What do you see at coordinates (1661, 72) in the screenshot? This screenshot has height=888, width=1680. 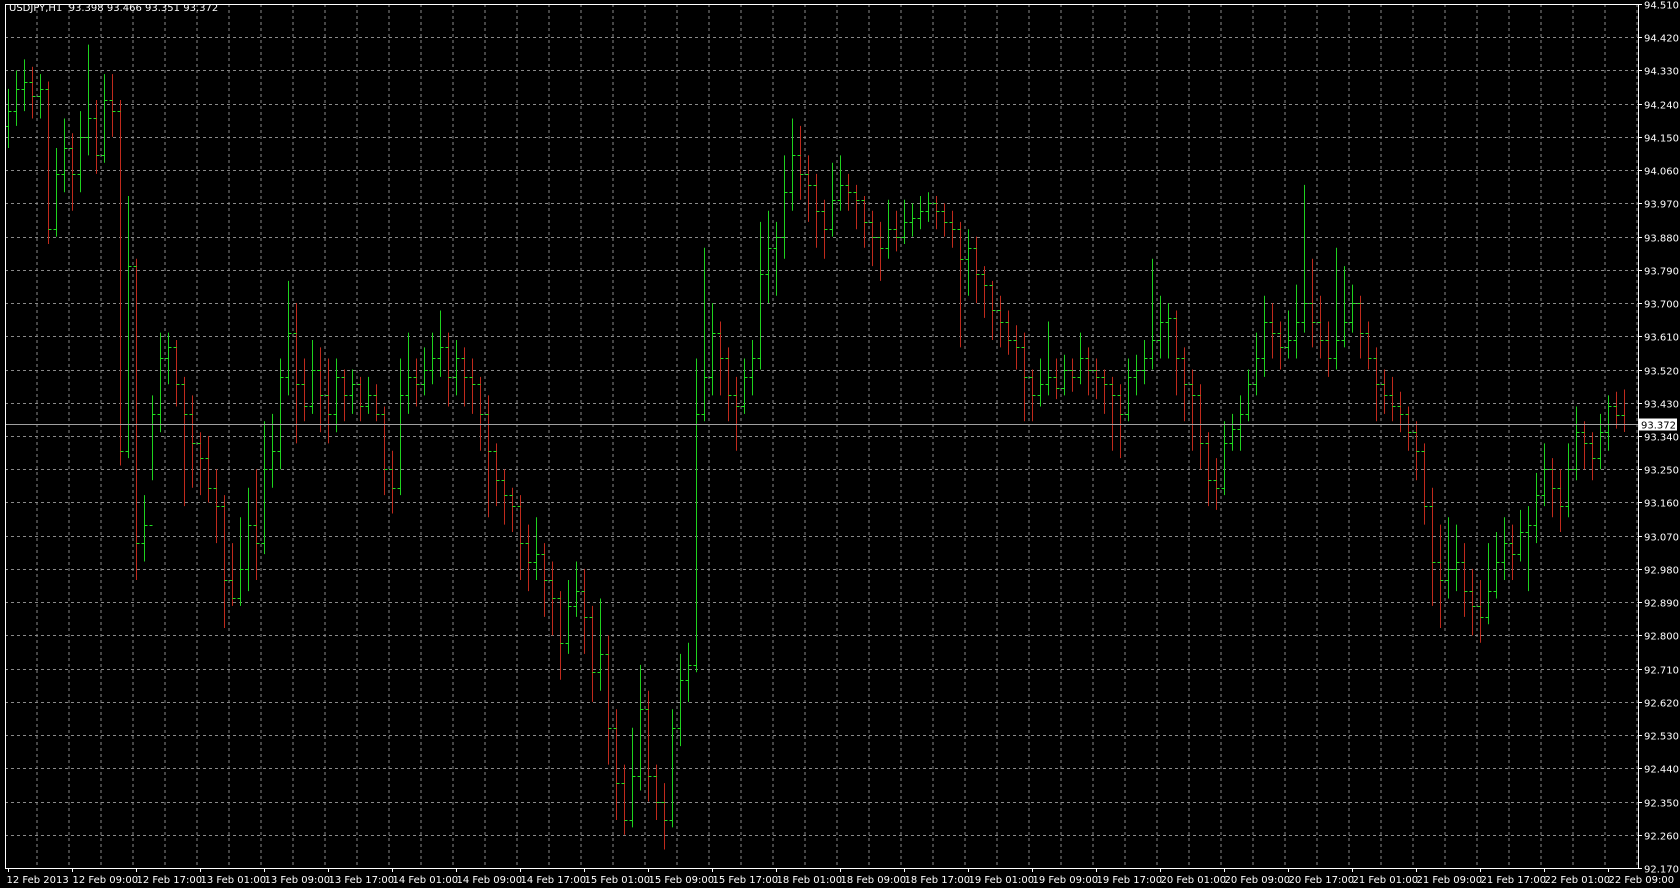 I see `price-tick-label: 94.330` at bounding box center [1661, 72].